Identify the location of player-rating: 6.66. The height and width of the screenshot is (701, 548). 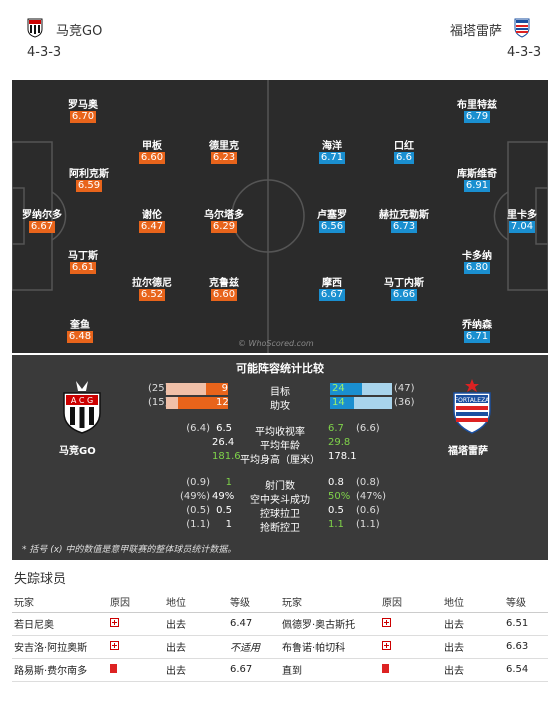
(404, 295).